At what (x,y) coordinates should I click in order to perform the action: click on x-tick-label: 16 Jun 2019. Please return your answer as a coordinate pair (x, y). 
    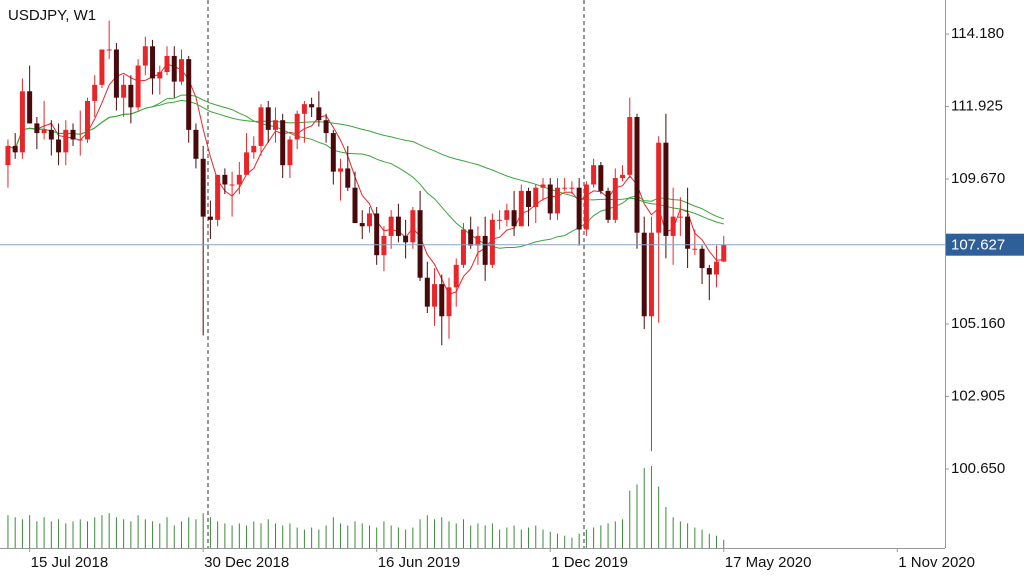
    Looking at the image, I should click on (419, 562).